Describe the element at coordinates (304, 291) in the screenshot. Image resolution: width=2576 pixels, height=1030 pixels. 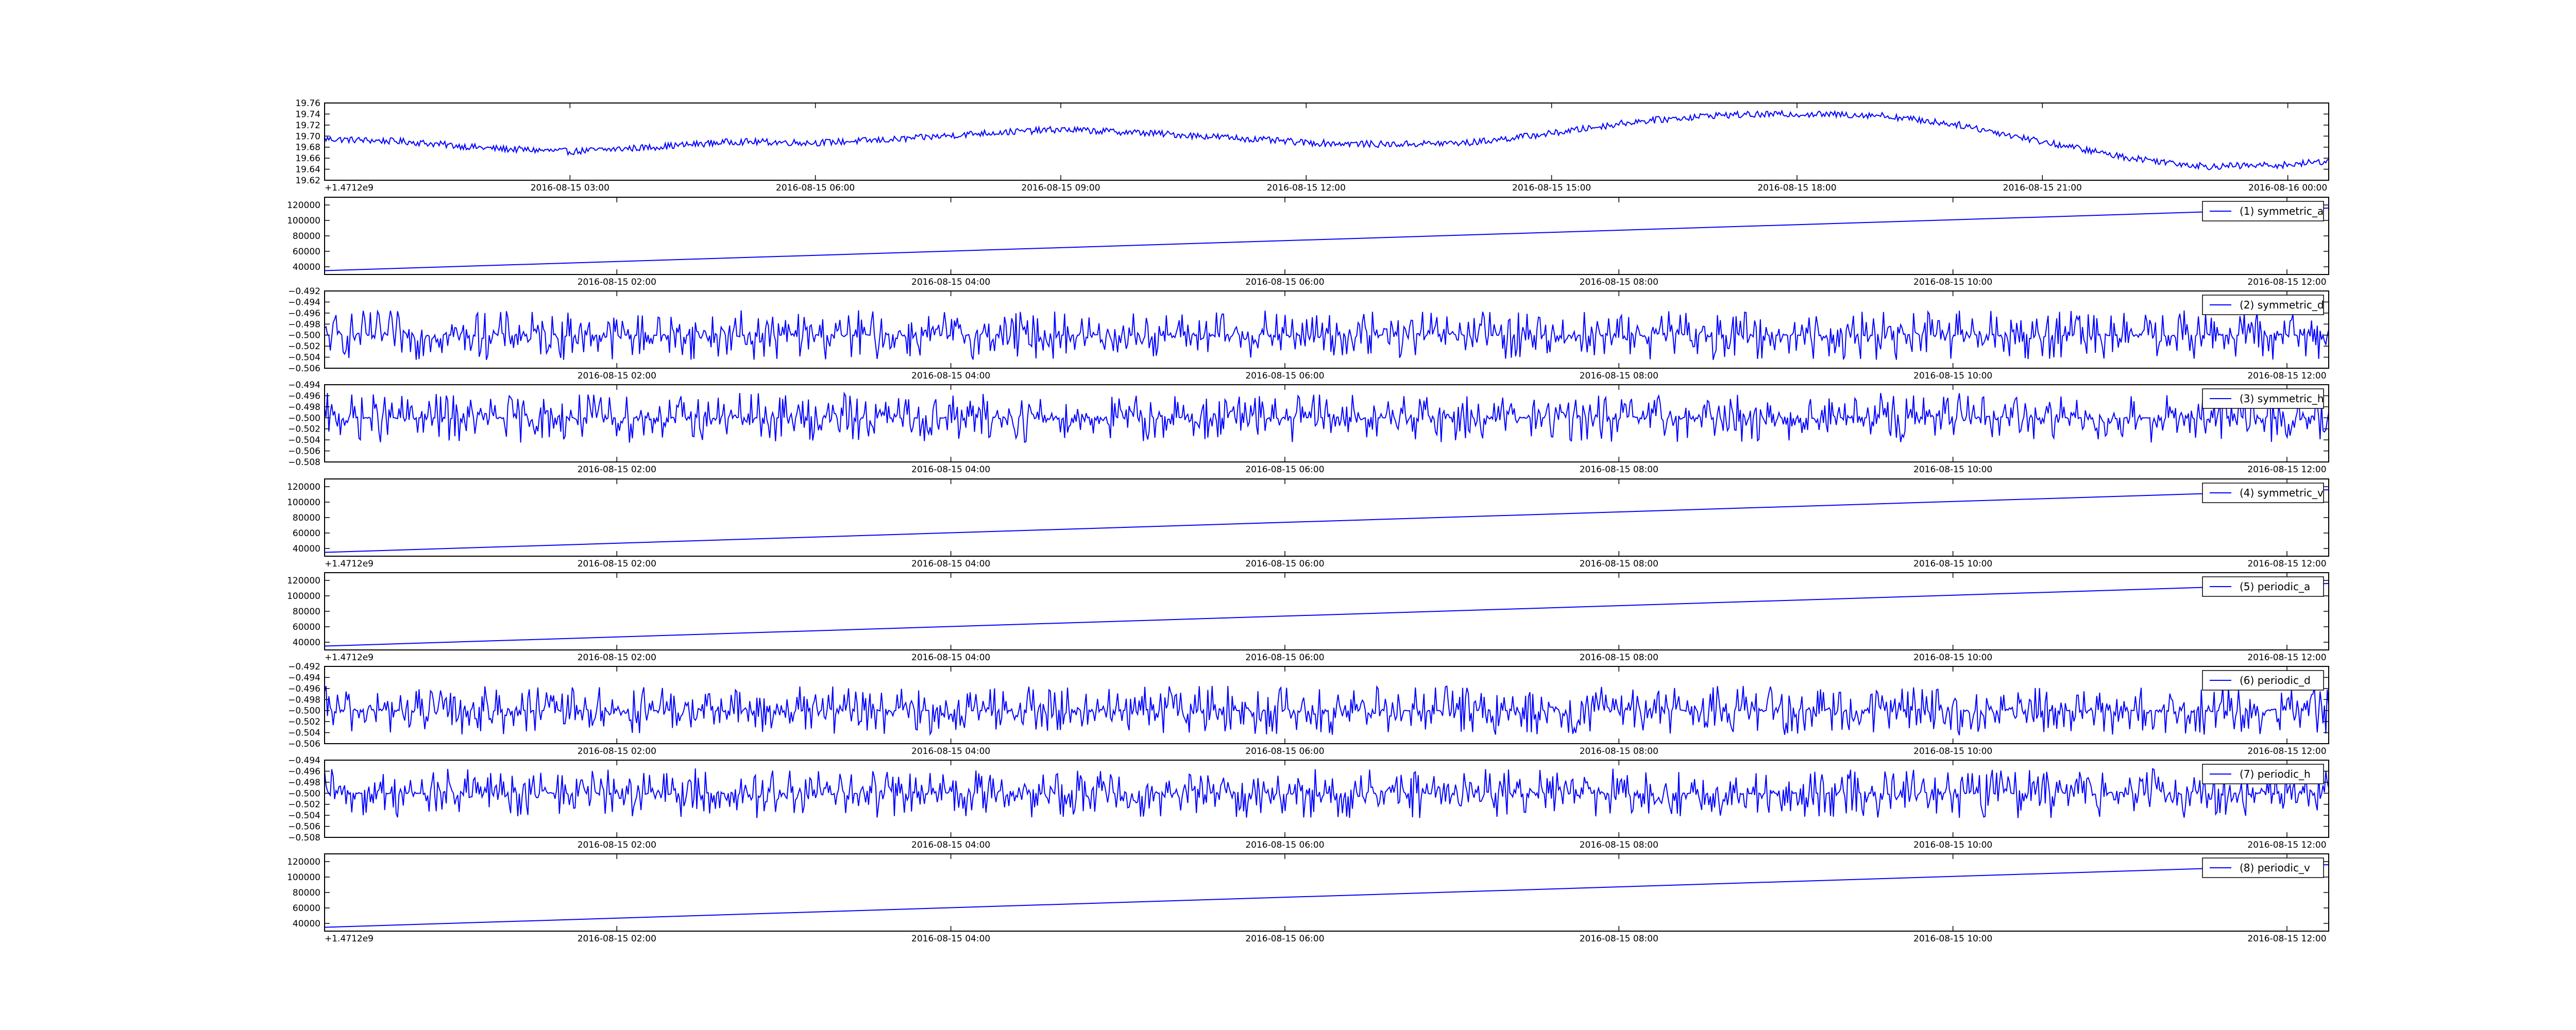
I see `y-tick-label: −0.492` at that location.